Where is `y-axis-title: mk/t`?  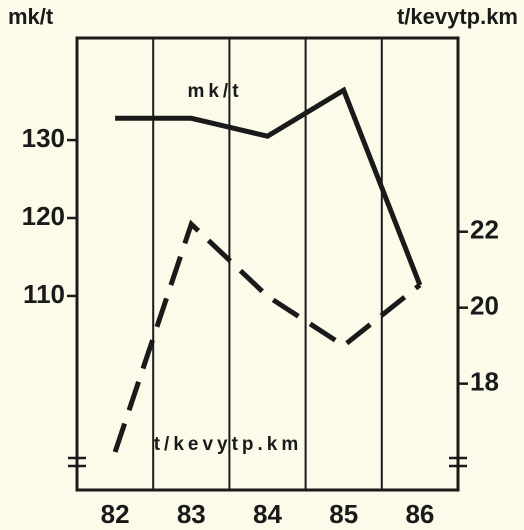 y-axis-title: mk/t is located at coordinates (31, 16).